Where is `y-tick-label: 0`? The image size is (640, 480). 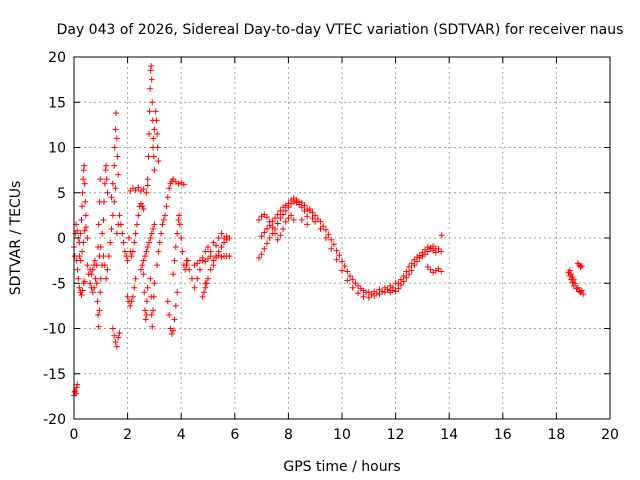 y-tick-label: 0 is located at coordinates (61, 239).